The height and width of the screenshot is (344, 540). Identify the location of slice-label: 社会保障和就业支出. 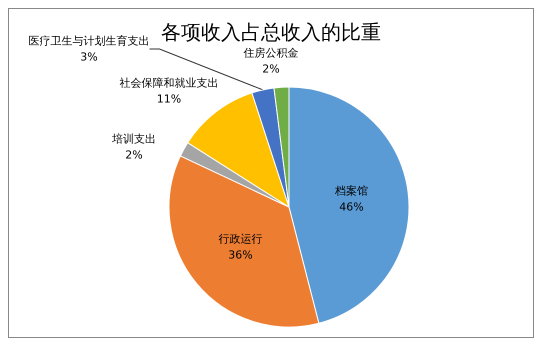
(169, 83).